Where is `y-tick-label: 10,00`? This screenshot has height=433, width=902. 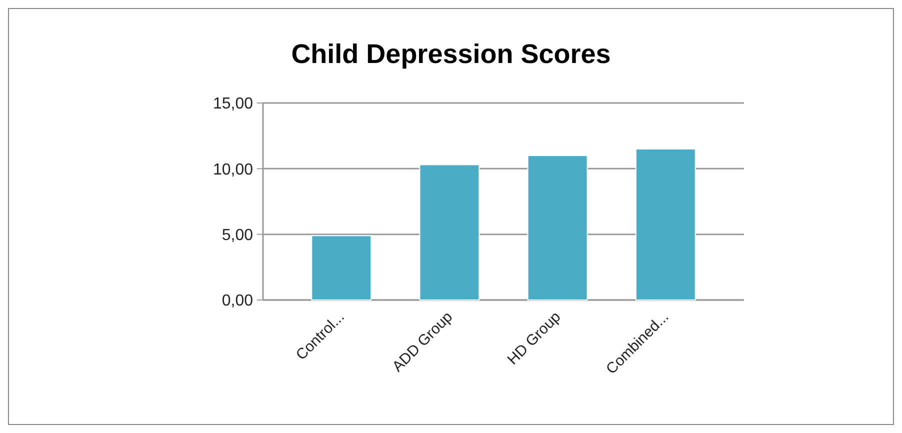
y-tick-label: 10,00 is located at coordinates (233, 169).